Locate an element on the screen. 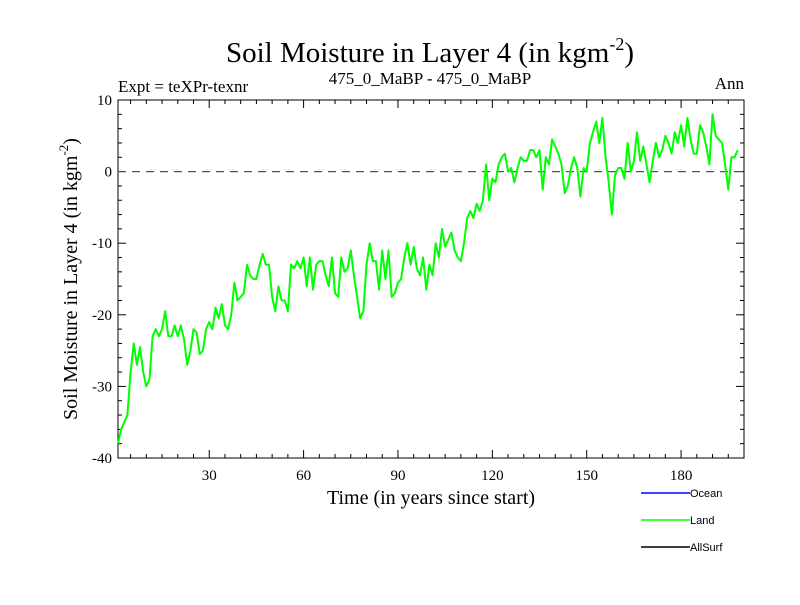 This screenshot has height=605, width=800. x-axis-label: Time (in years since start) is located at coordinates (431, 498).